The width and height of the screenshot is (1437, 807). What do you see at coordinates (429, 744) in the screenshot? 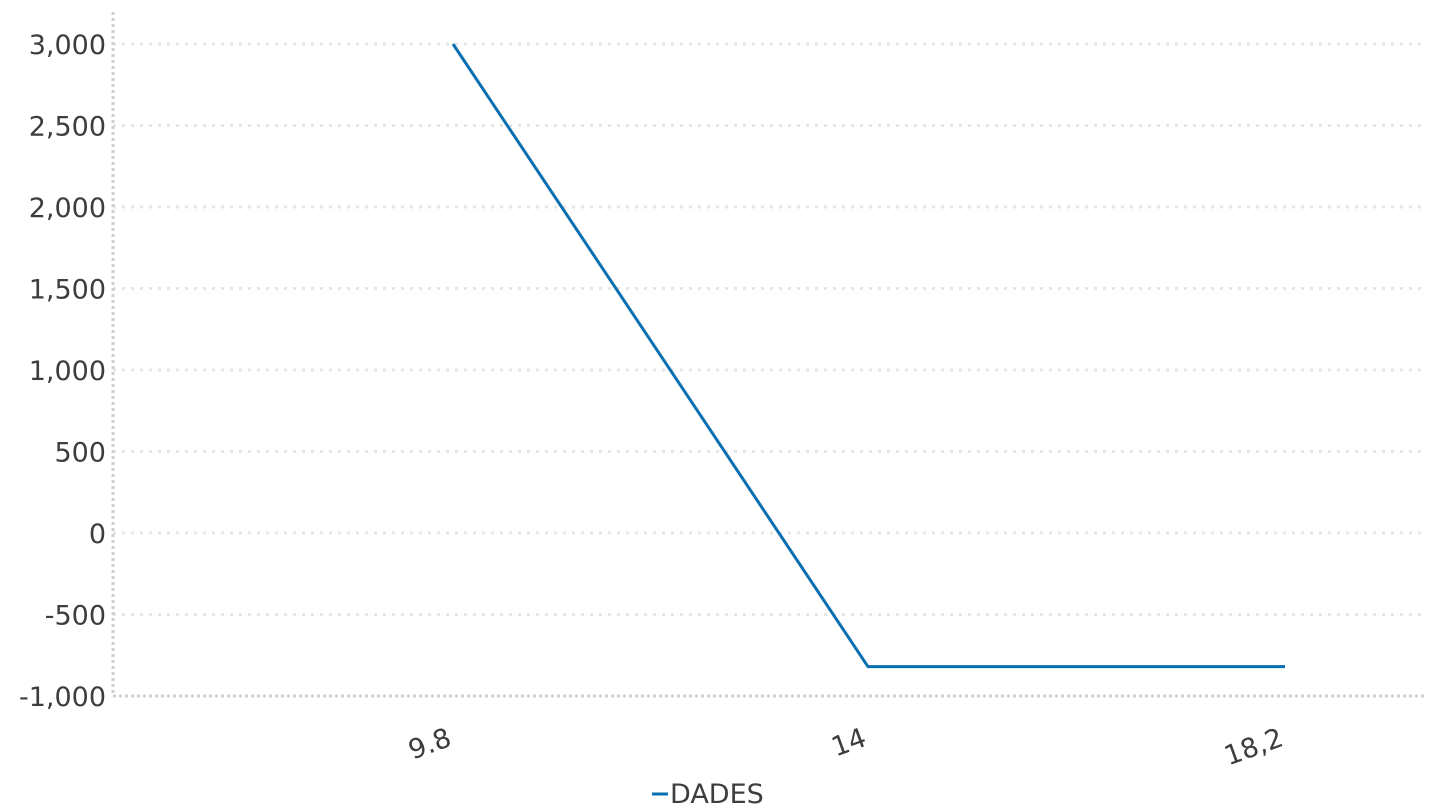
I see `x-tick-label: 9.8` at bounding box center [429, 744].